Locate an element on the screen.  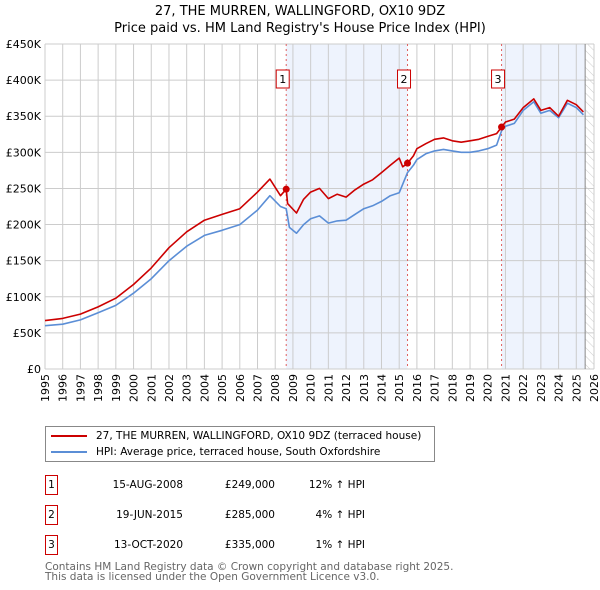
x-tick-label: 1999 is located at coordinates (116, 388).